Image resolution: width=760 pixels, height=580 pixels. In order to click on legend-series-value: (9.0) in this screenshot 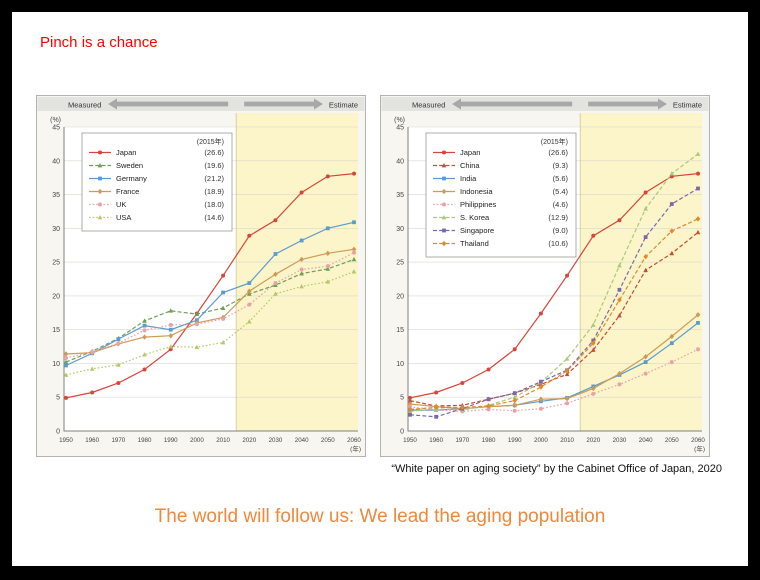, I will do `click(561, 230)`.